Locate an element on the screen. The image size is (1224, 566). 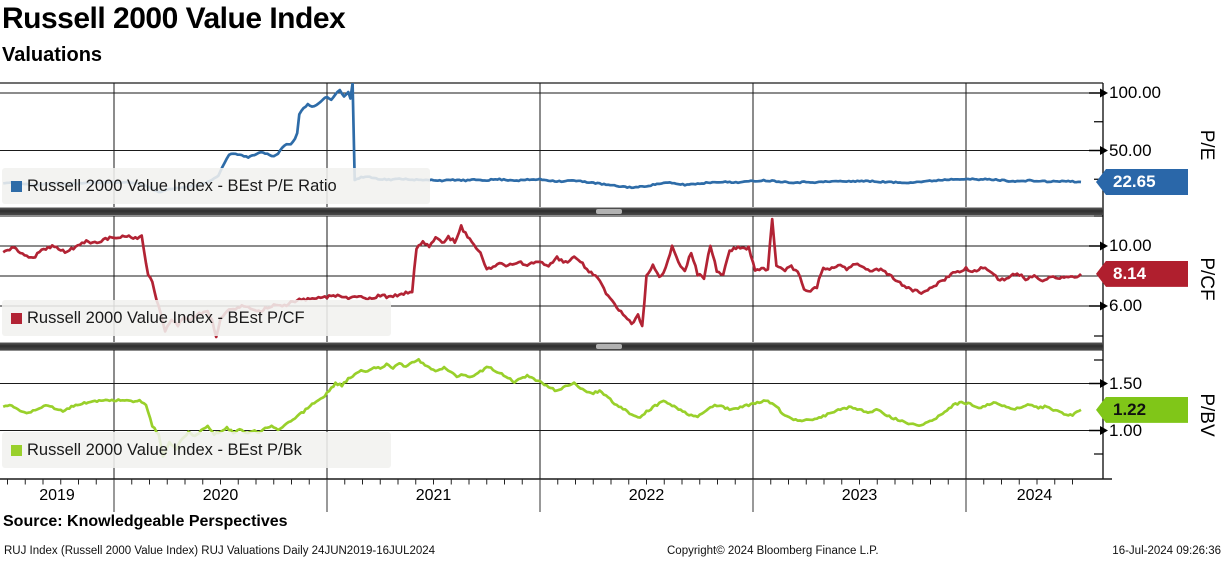
pe-tick-100: 100.00 is located at coordinates (1135, 92).